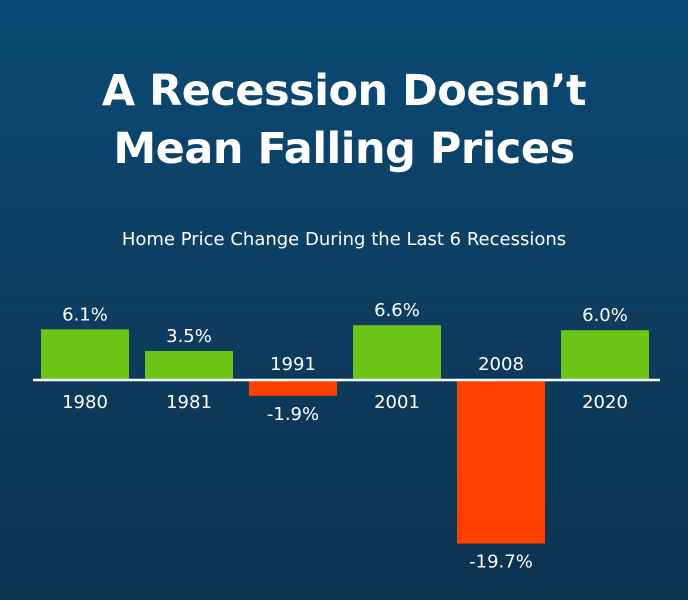 Image resolution: width=688 pixels, height=600 pixels. What do you see at coordinates (501, 462) in the screenshot?
I see `bar-2008` at bounding box center [501, 462].